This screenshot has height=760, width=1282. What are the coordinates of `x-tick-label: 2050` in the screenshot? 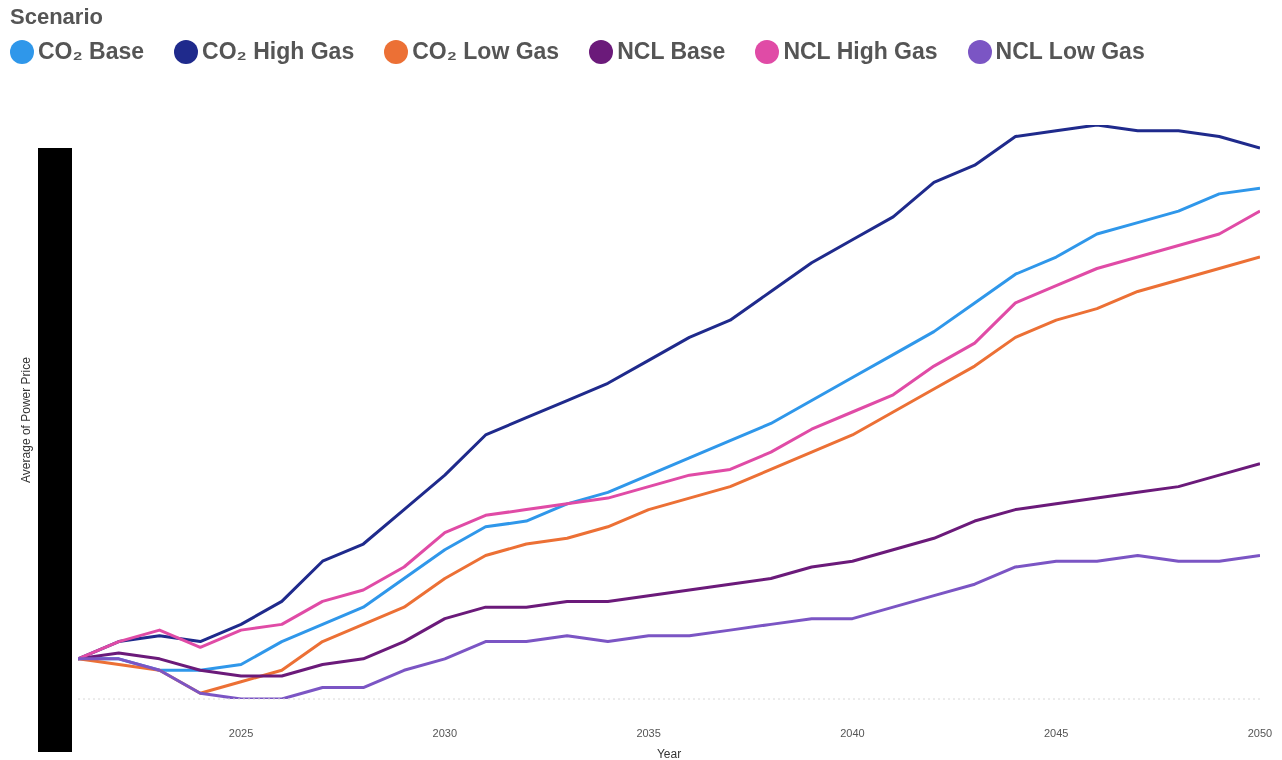 It's located at (1260, 732).